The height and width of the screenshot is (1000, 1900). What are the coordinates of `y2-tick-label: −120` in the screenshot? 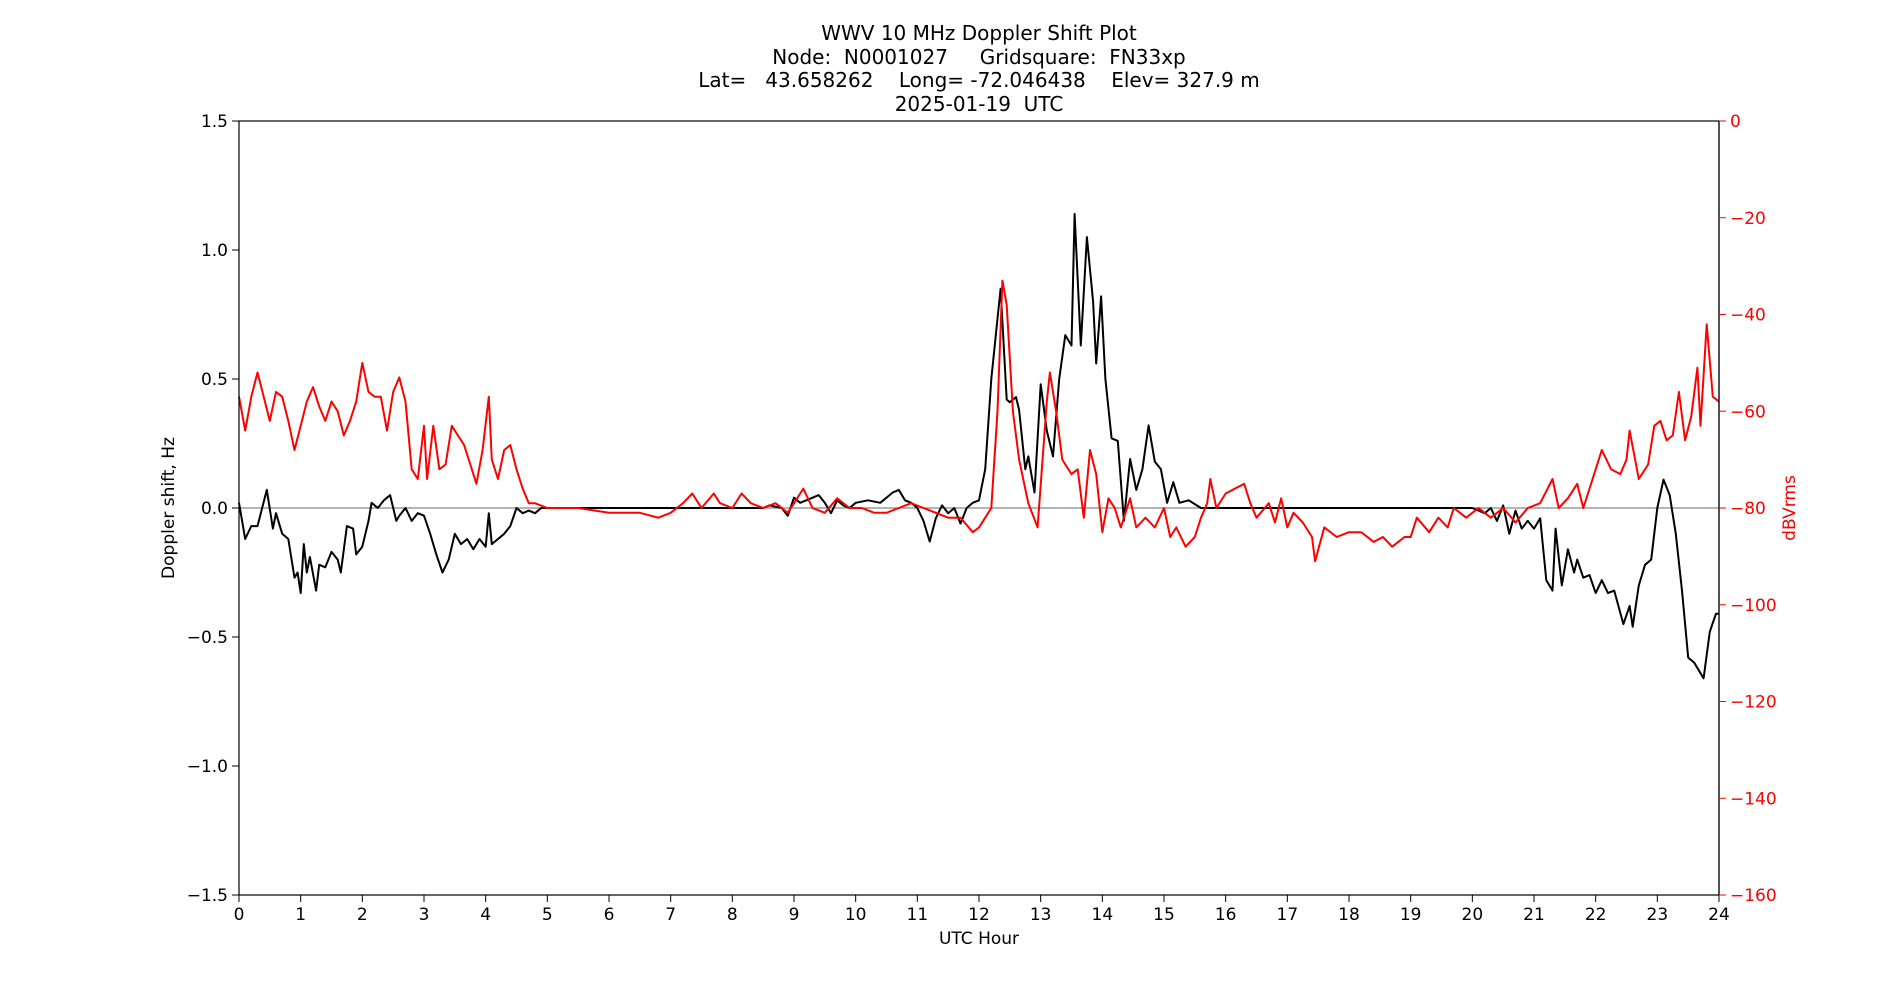 It's located at (1753, 703).